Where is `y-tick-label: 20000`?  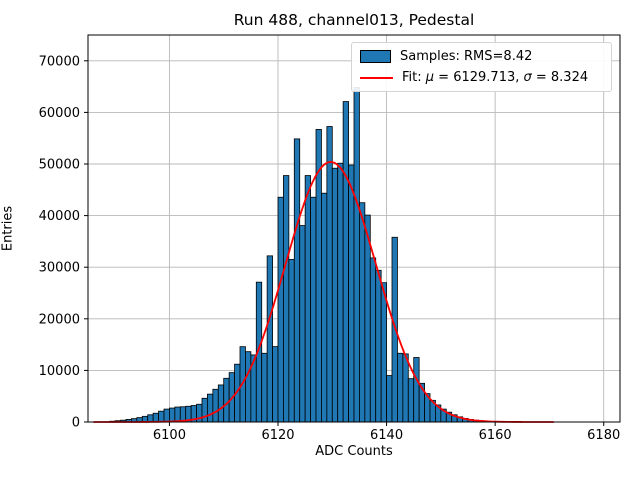 y-tick-label: 20000 is located at coordinates (59, 319).